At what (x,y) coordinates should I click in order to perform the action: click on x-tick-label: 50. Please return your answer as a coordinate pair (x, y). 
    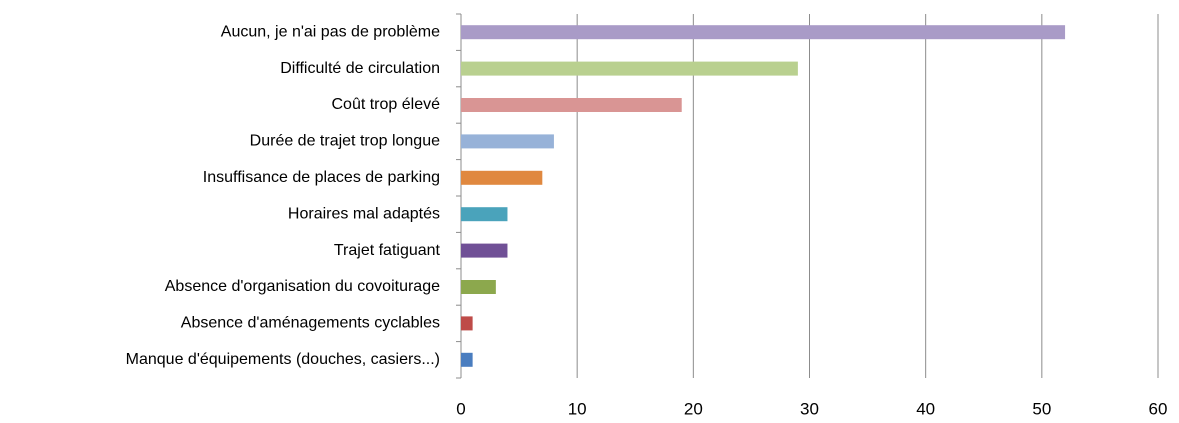
    Looking at the image, I should click on (1041, 408).